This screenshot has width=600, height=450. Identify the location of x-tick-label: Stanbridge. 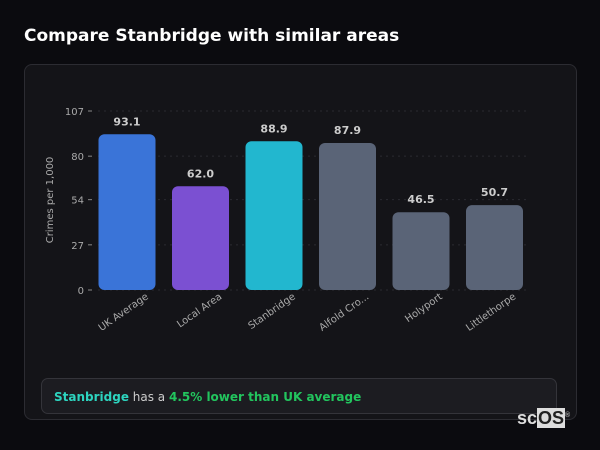
(271, 311).